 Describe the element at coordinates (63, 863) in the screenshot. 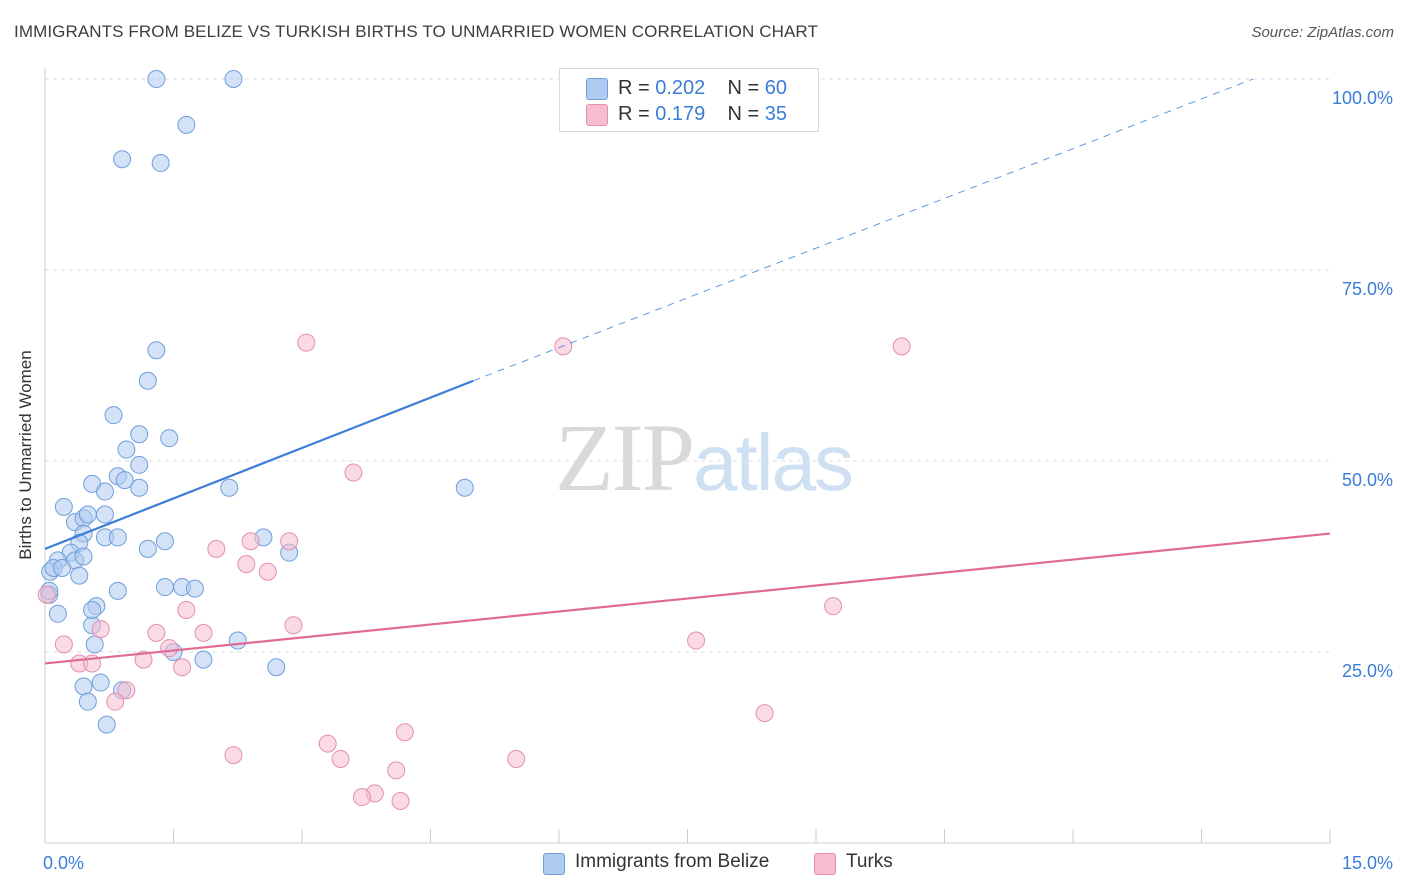

I see `x-tick-label-min: 0.0%` at that location.